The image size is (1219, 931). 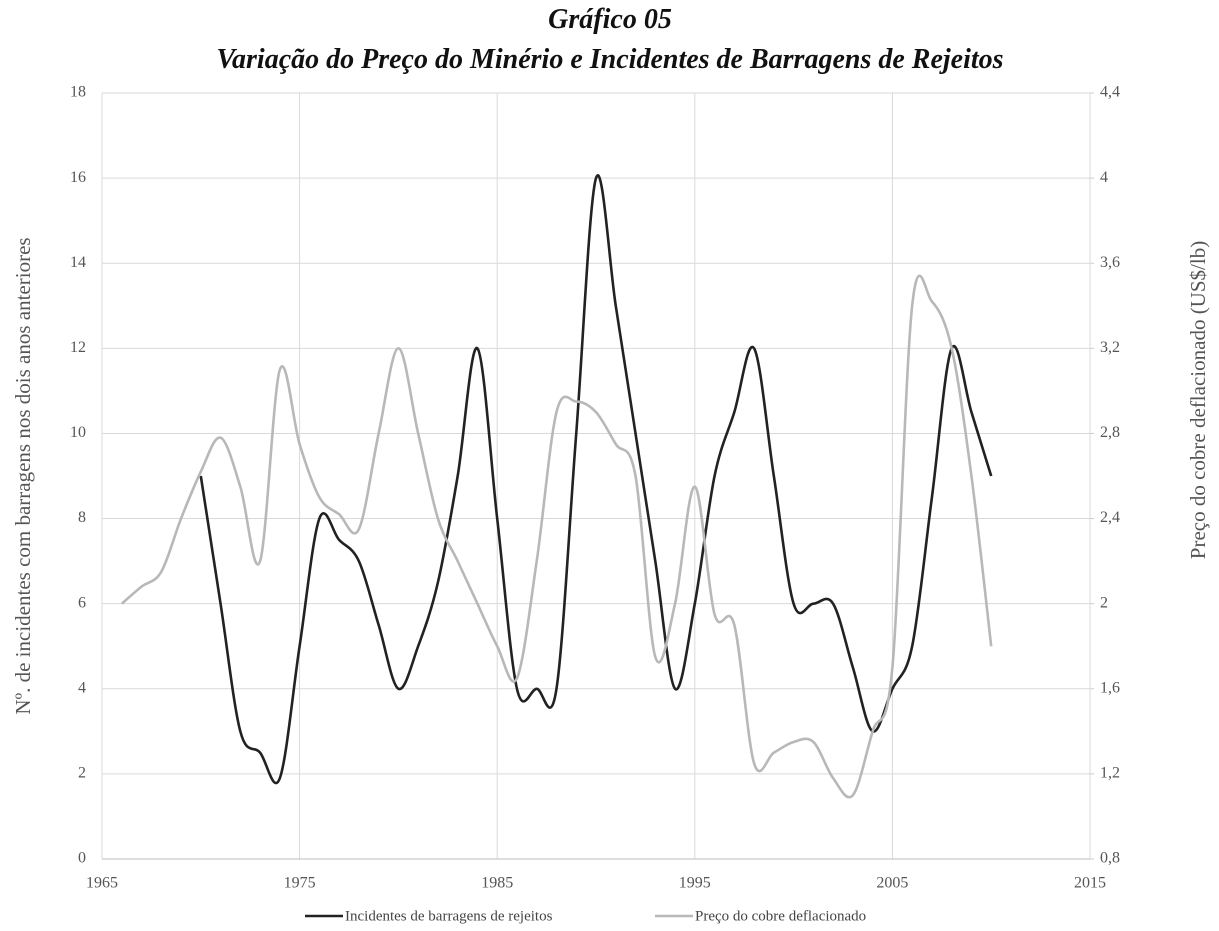 I want to click on legend-label: Preço do cobre deflacionado, so click(x=780, y=916).